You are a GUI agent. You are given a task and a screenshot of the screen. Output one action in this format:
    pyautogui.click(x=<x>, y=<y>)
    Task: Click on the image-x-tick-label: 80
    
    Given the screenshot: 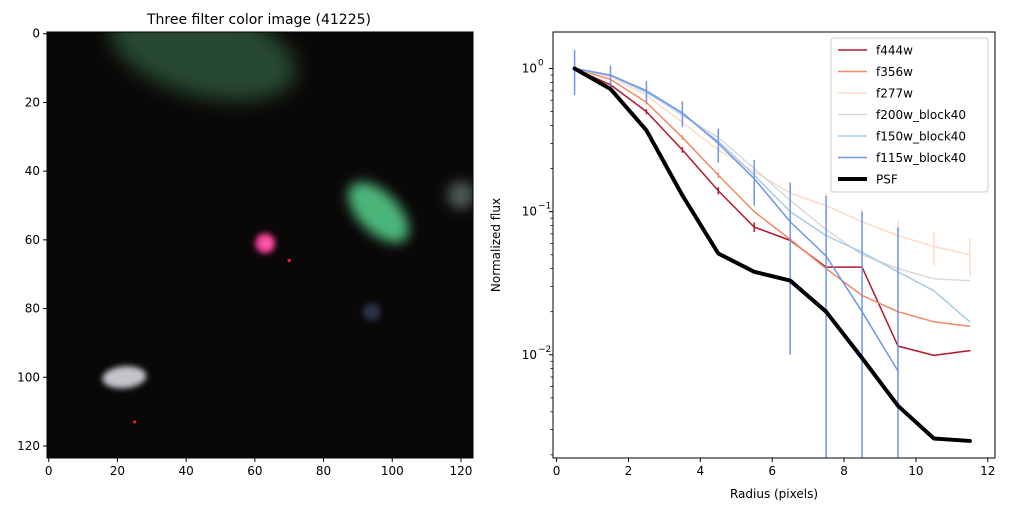 What is the action you would take?
    pyautogui.click(x=323, y=471)
    